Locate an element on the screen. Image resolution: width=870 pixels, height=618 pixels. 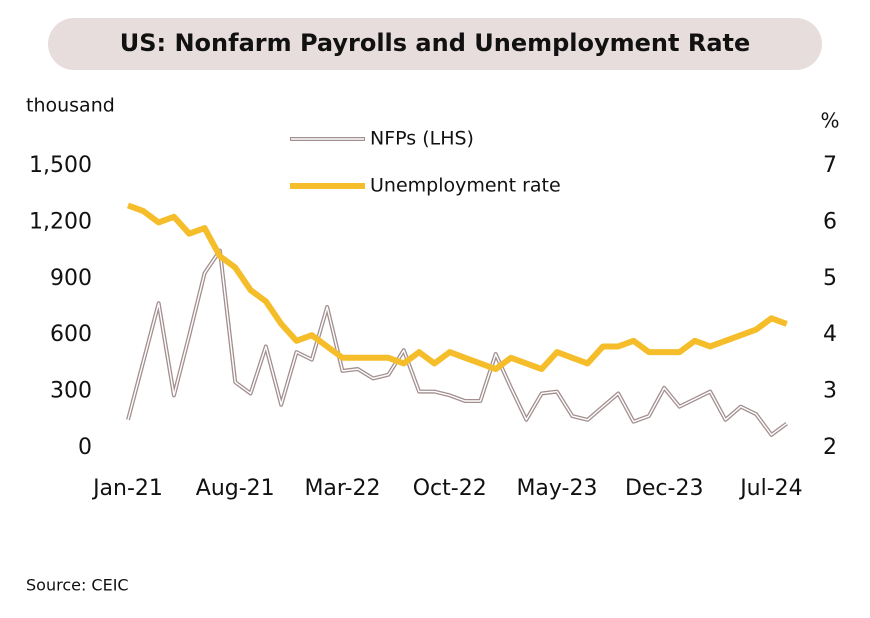
y2-tick-label: 5 is located at coordinates (830, 278).